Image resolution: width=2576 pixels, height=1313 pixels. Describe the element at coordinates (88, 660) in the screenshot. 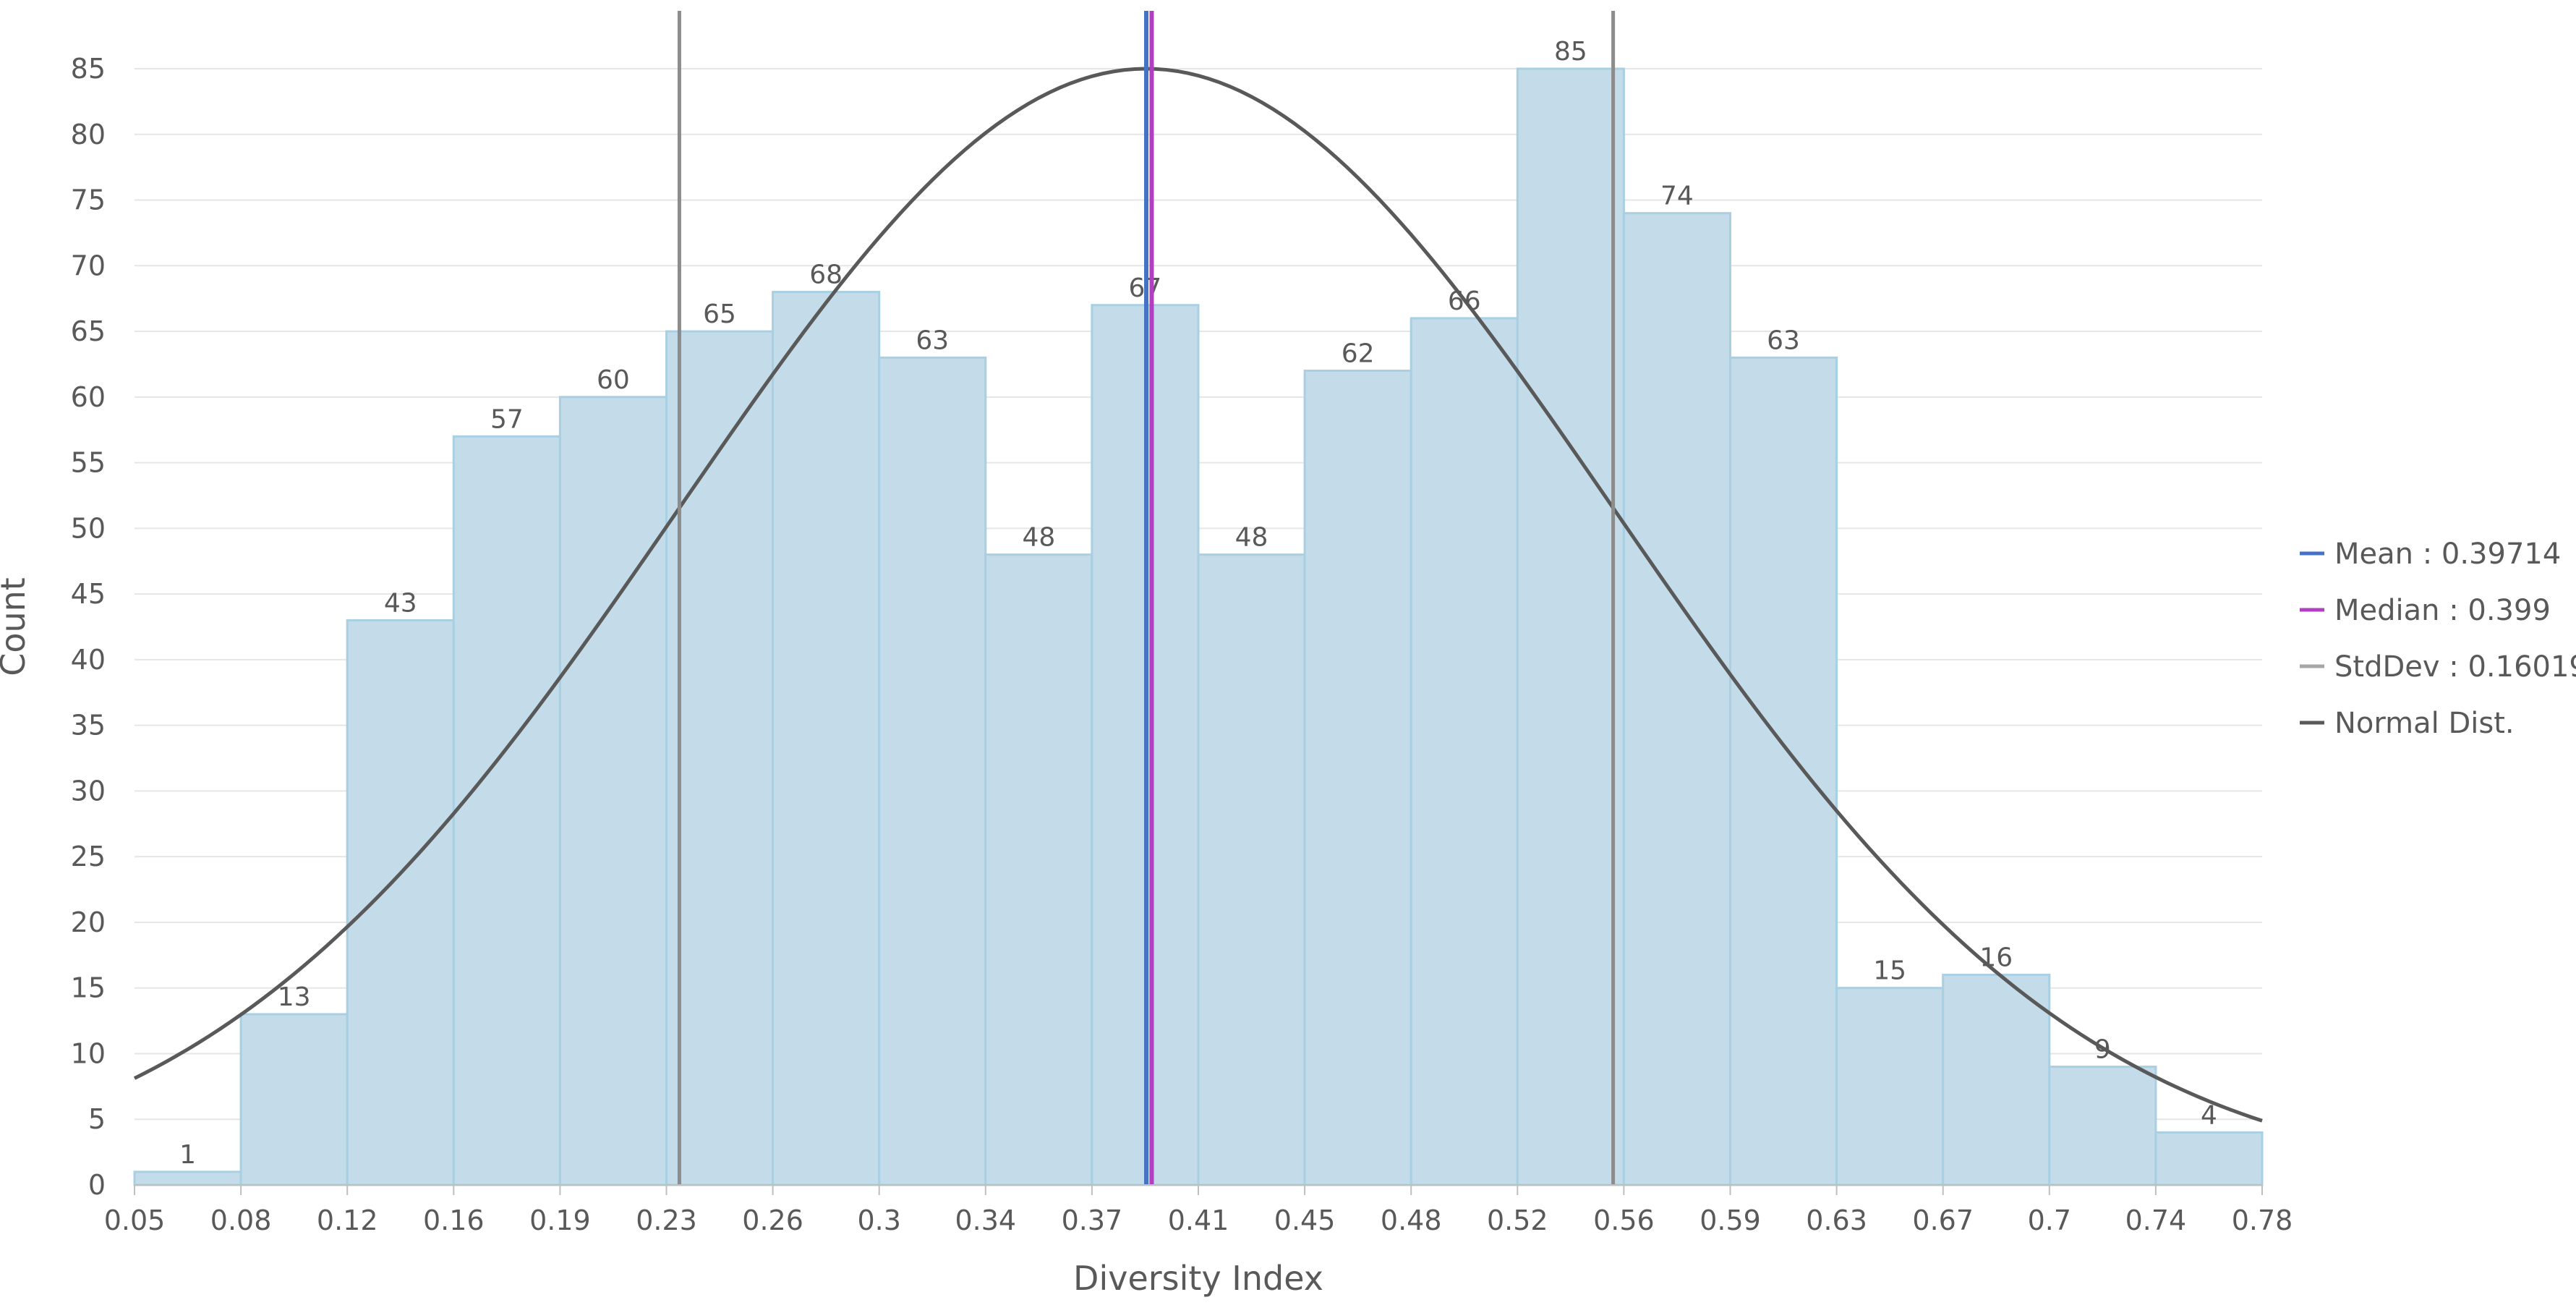

I see `y-tick-label: 40` at that location.